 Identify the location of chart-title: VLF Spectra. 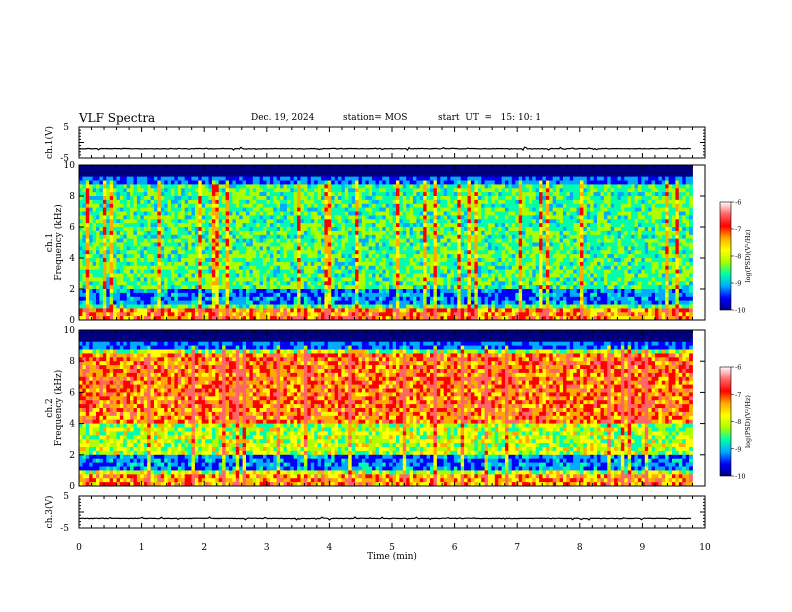
(117, 118).